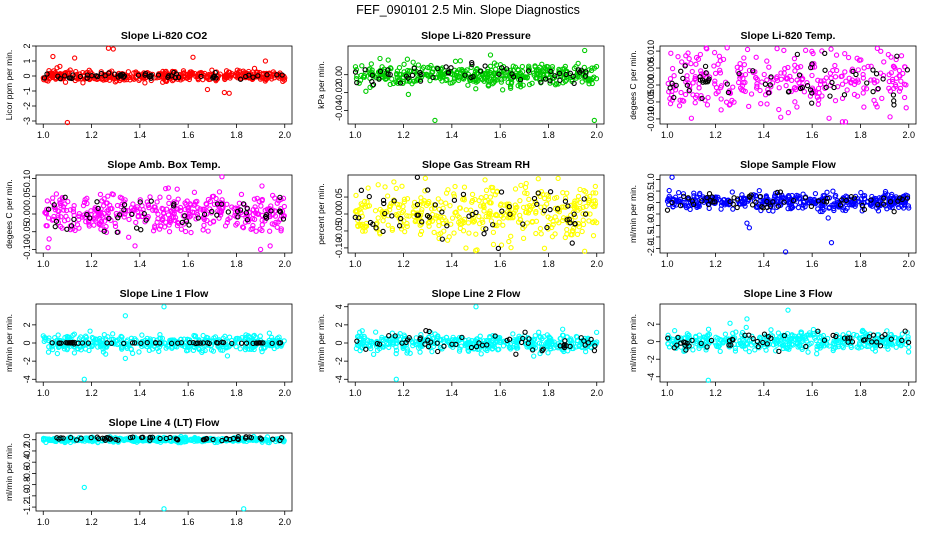 Image resolution: width=936 pixels, height=540 pixels. What do you see at coordinates (284, 135) in the screenshot?
I see `panel-slope-li-820-co2-xtick-label: 2.0` at bounding box center [284, 135].